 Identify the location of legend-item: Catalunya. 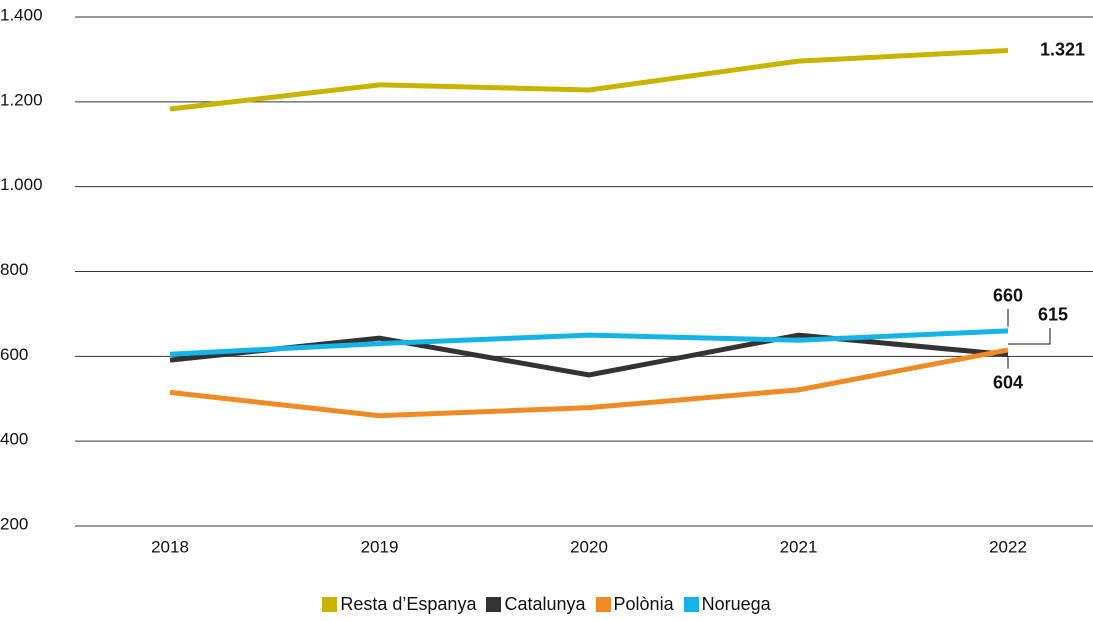
(536, 604).